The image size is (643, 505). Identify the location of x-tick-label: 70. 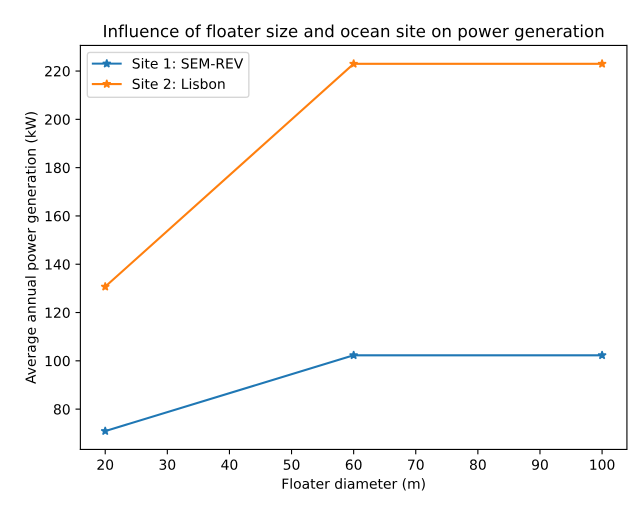
(416, 464).